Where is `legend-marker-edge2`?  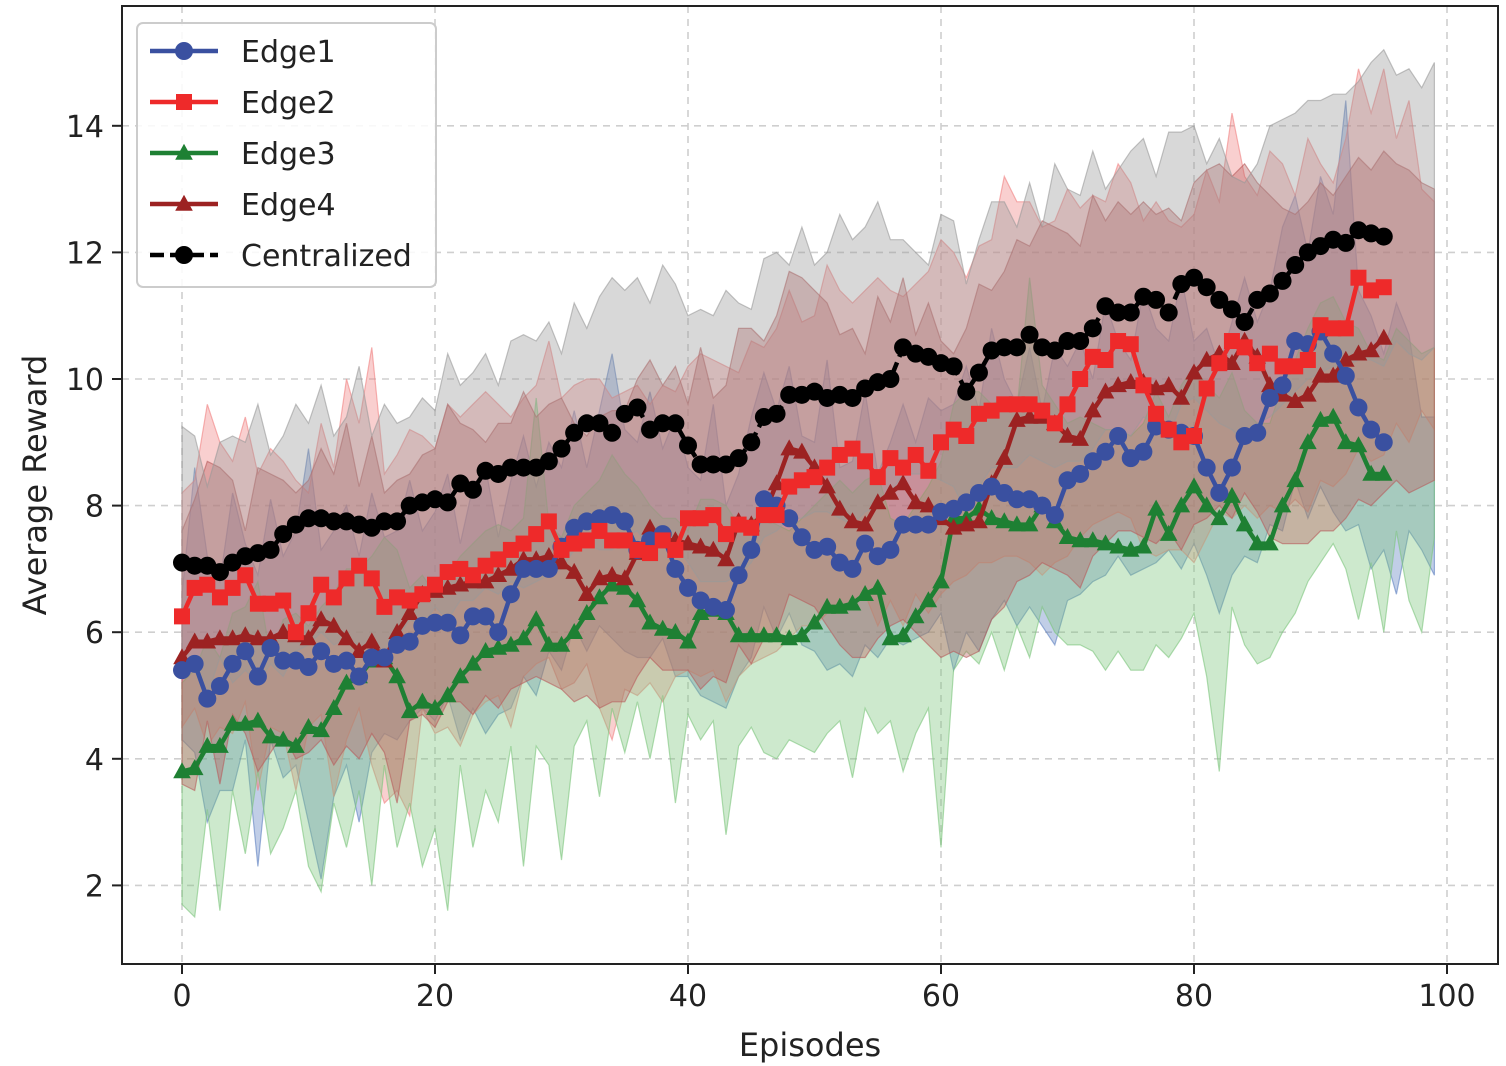
legend-marker-edge2 is located at coordinates (184, 102).